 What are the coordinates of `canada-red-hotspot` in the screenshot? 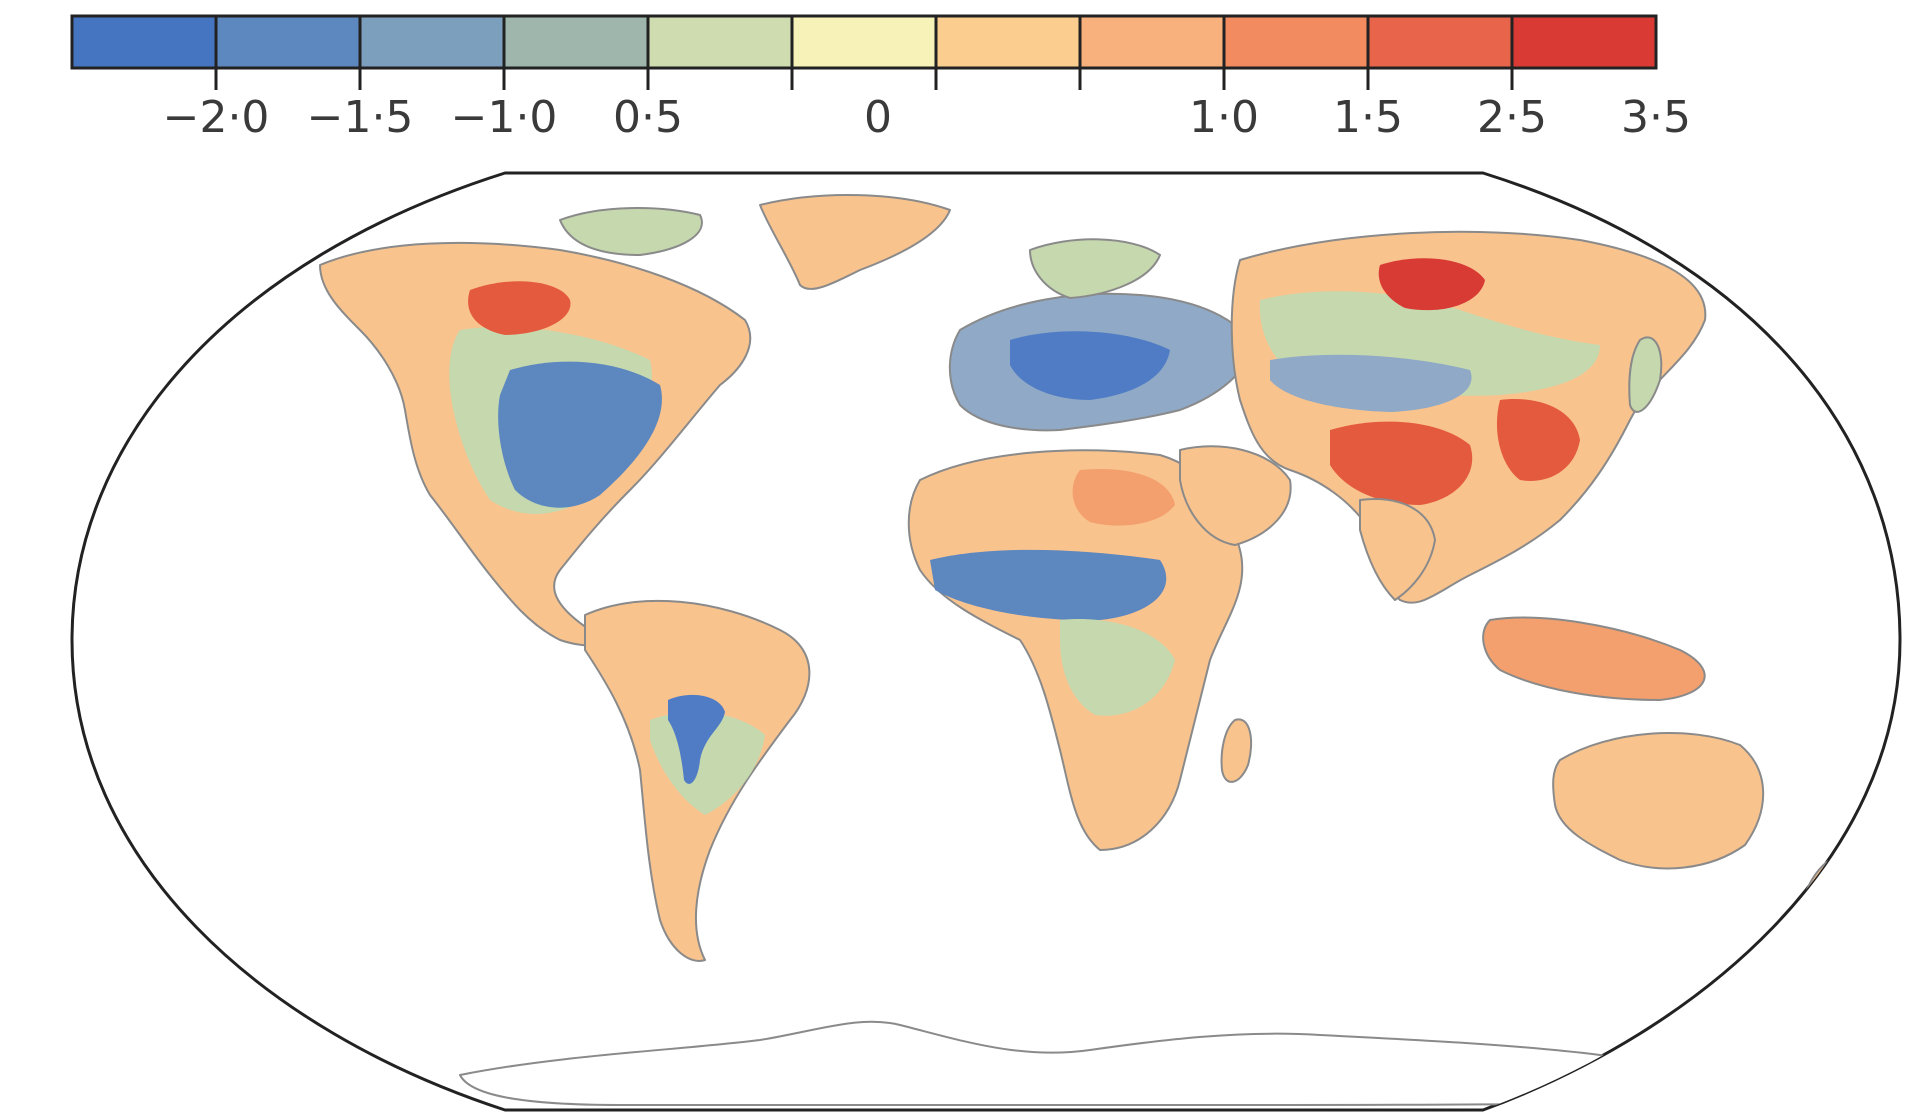 It's located at (519, 308).